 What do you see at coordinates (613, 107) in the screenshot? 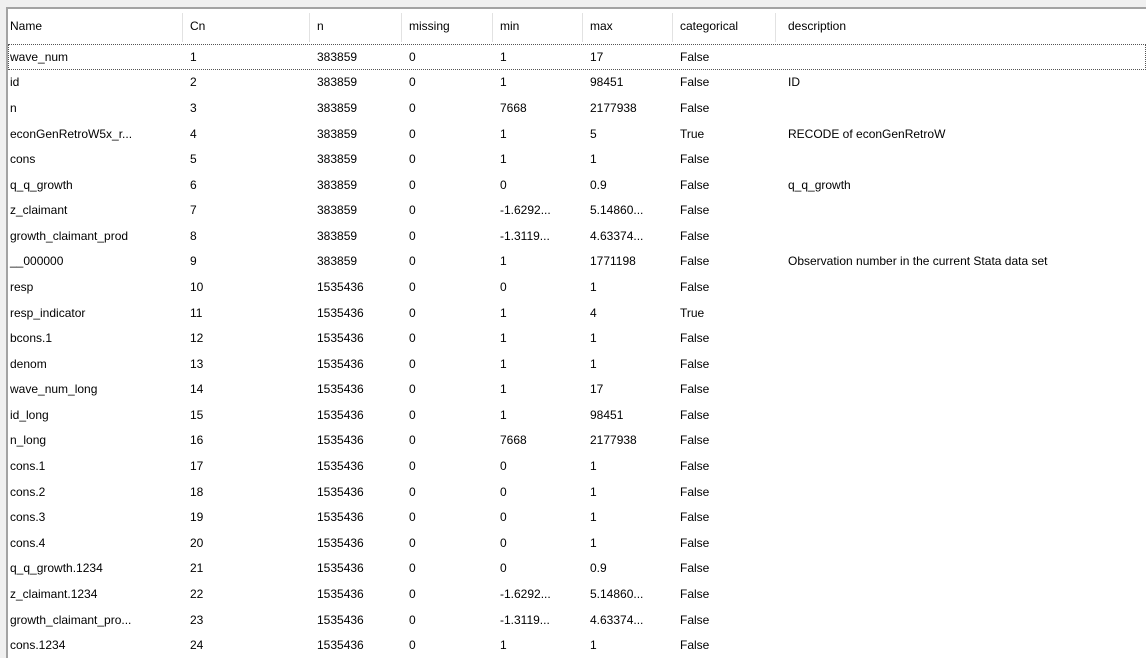
I see `cell-max: 2177938` at bounding box center [613, 107].